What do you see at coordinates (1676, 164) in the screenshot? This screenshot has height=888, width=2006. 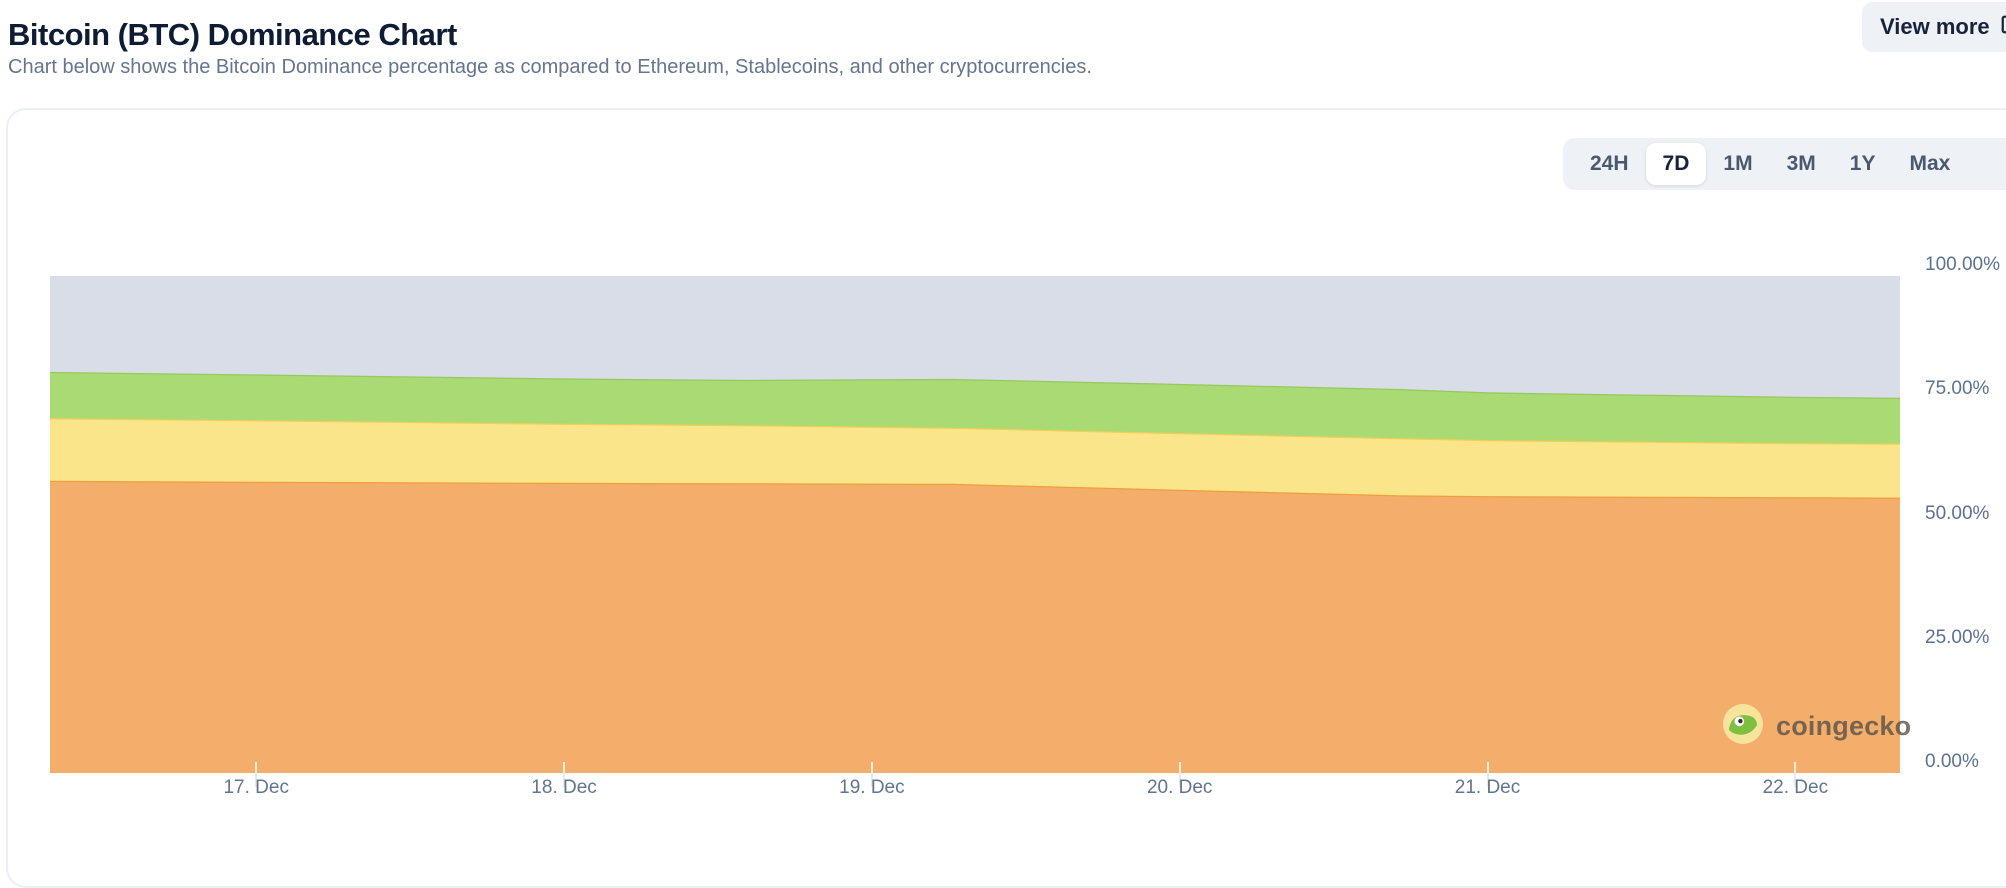 I see `range-button-7d: 7D` at bounding box center [1676, 164].